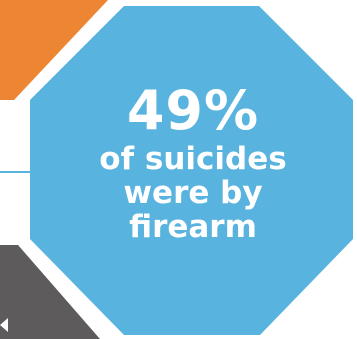 This screenshot has height=339, width=357. I want to click on stat-caption-line-1: of suicides, so click(193, 159).